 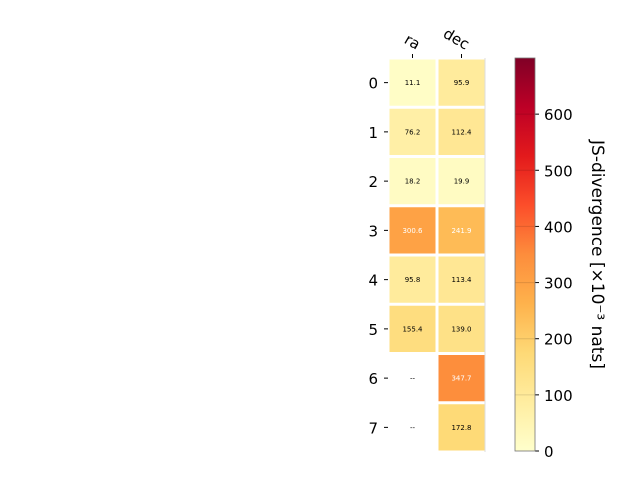 I want to click on column-tick-label: ra, so click(x=412, y=41).